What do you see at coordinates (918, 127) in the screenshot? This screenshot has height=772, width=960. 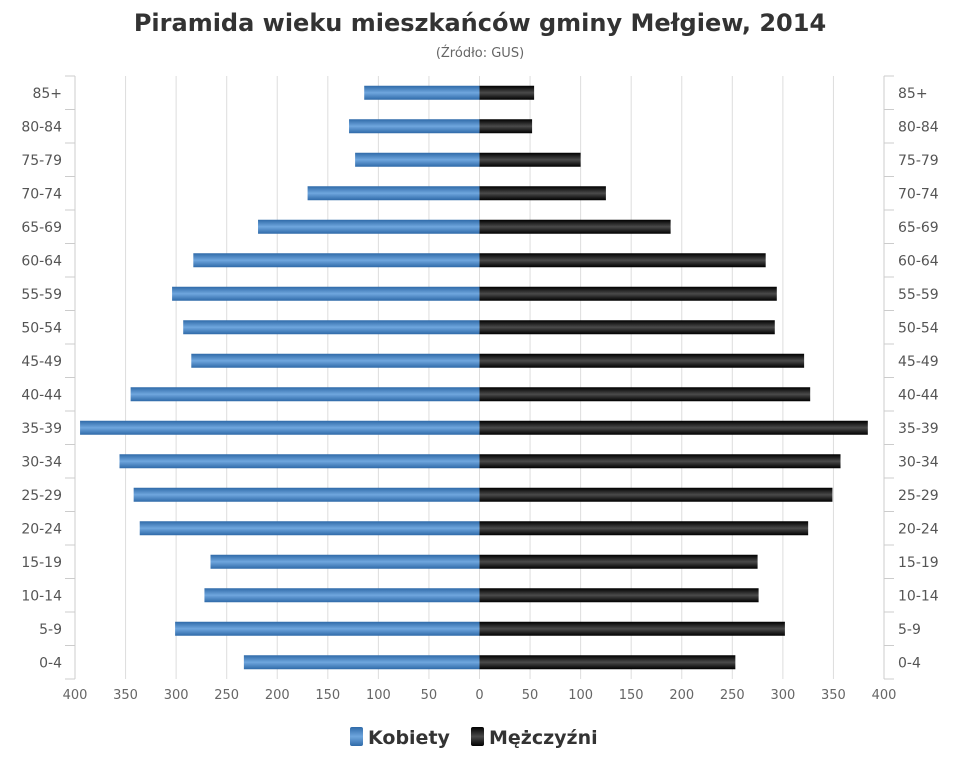 I see `y-label-right: 80-84` at bounding box center [918, 127].